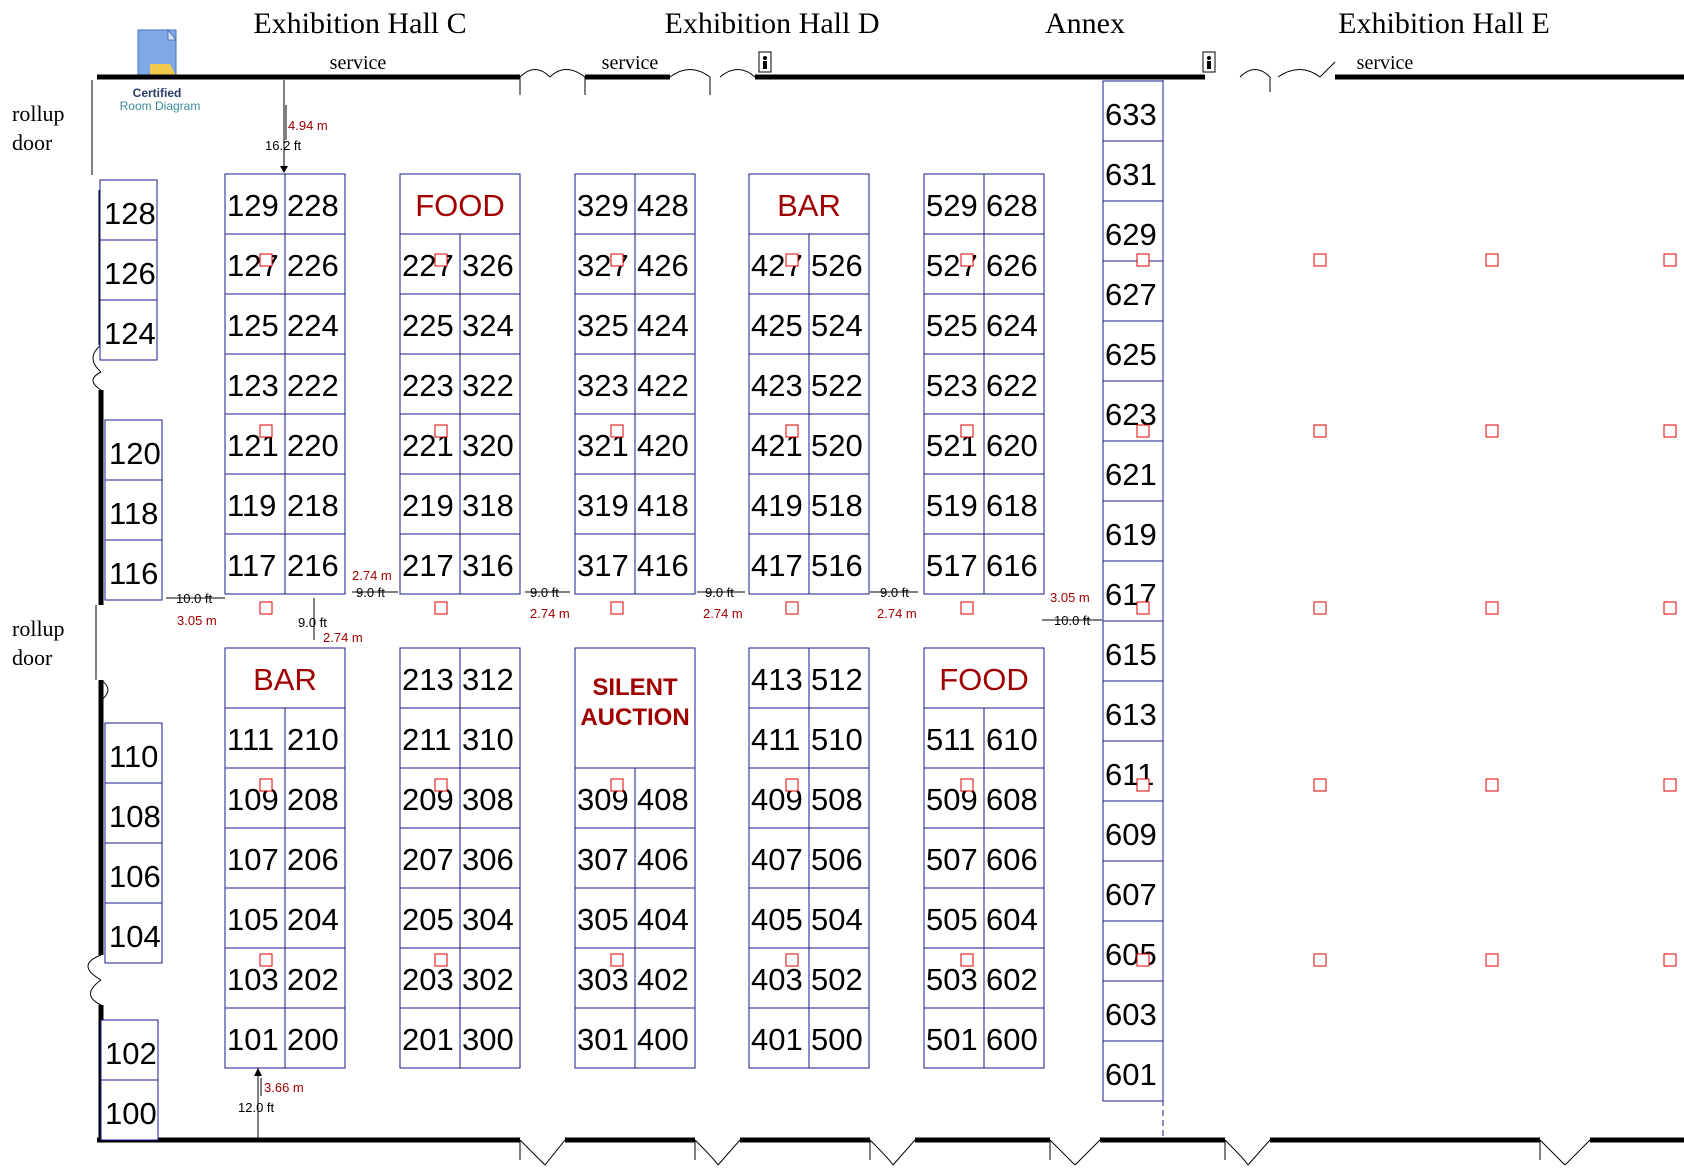 This screenshot has height=1170, width=1684. What do you see at coordinates (954, 738) in the screenshot?
I see `booth: 511` at bounding box center [954, 738].